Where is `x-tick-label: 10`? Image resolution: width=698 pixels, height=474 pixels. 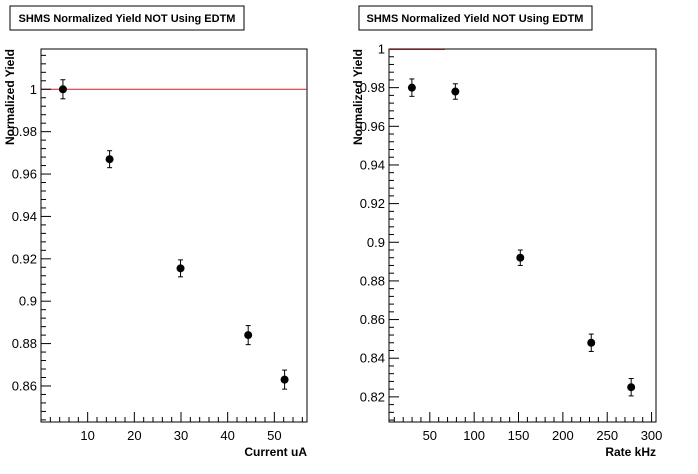 x-tick-label: 10 is located at coordinates (87, 435).